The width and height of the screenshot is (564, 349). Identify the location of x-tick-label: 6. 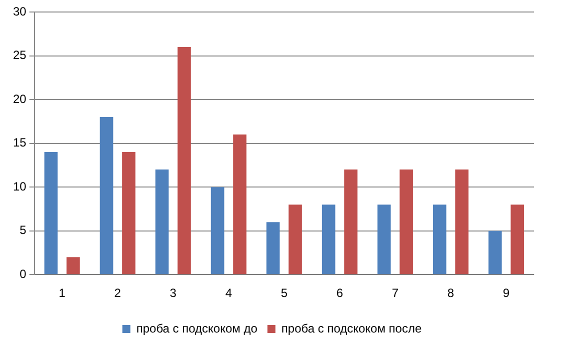
(340, 293).